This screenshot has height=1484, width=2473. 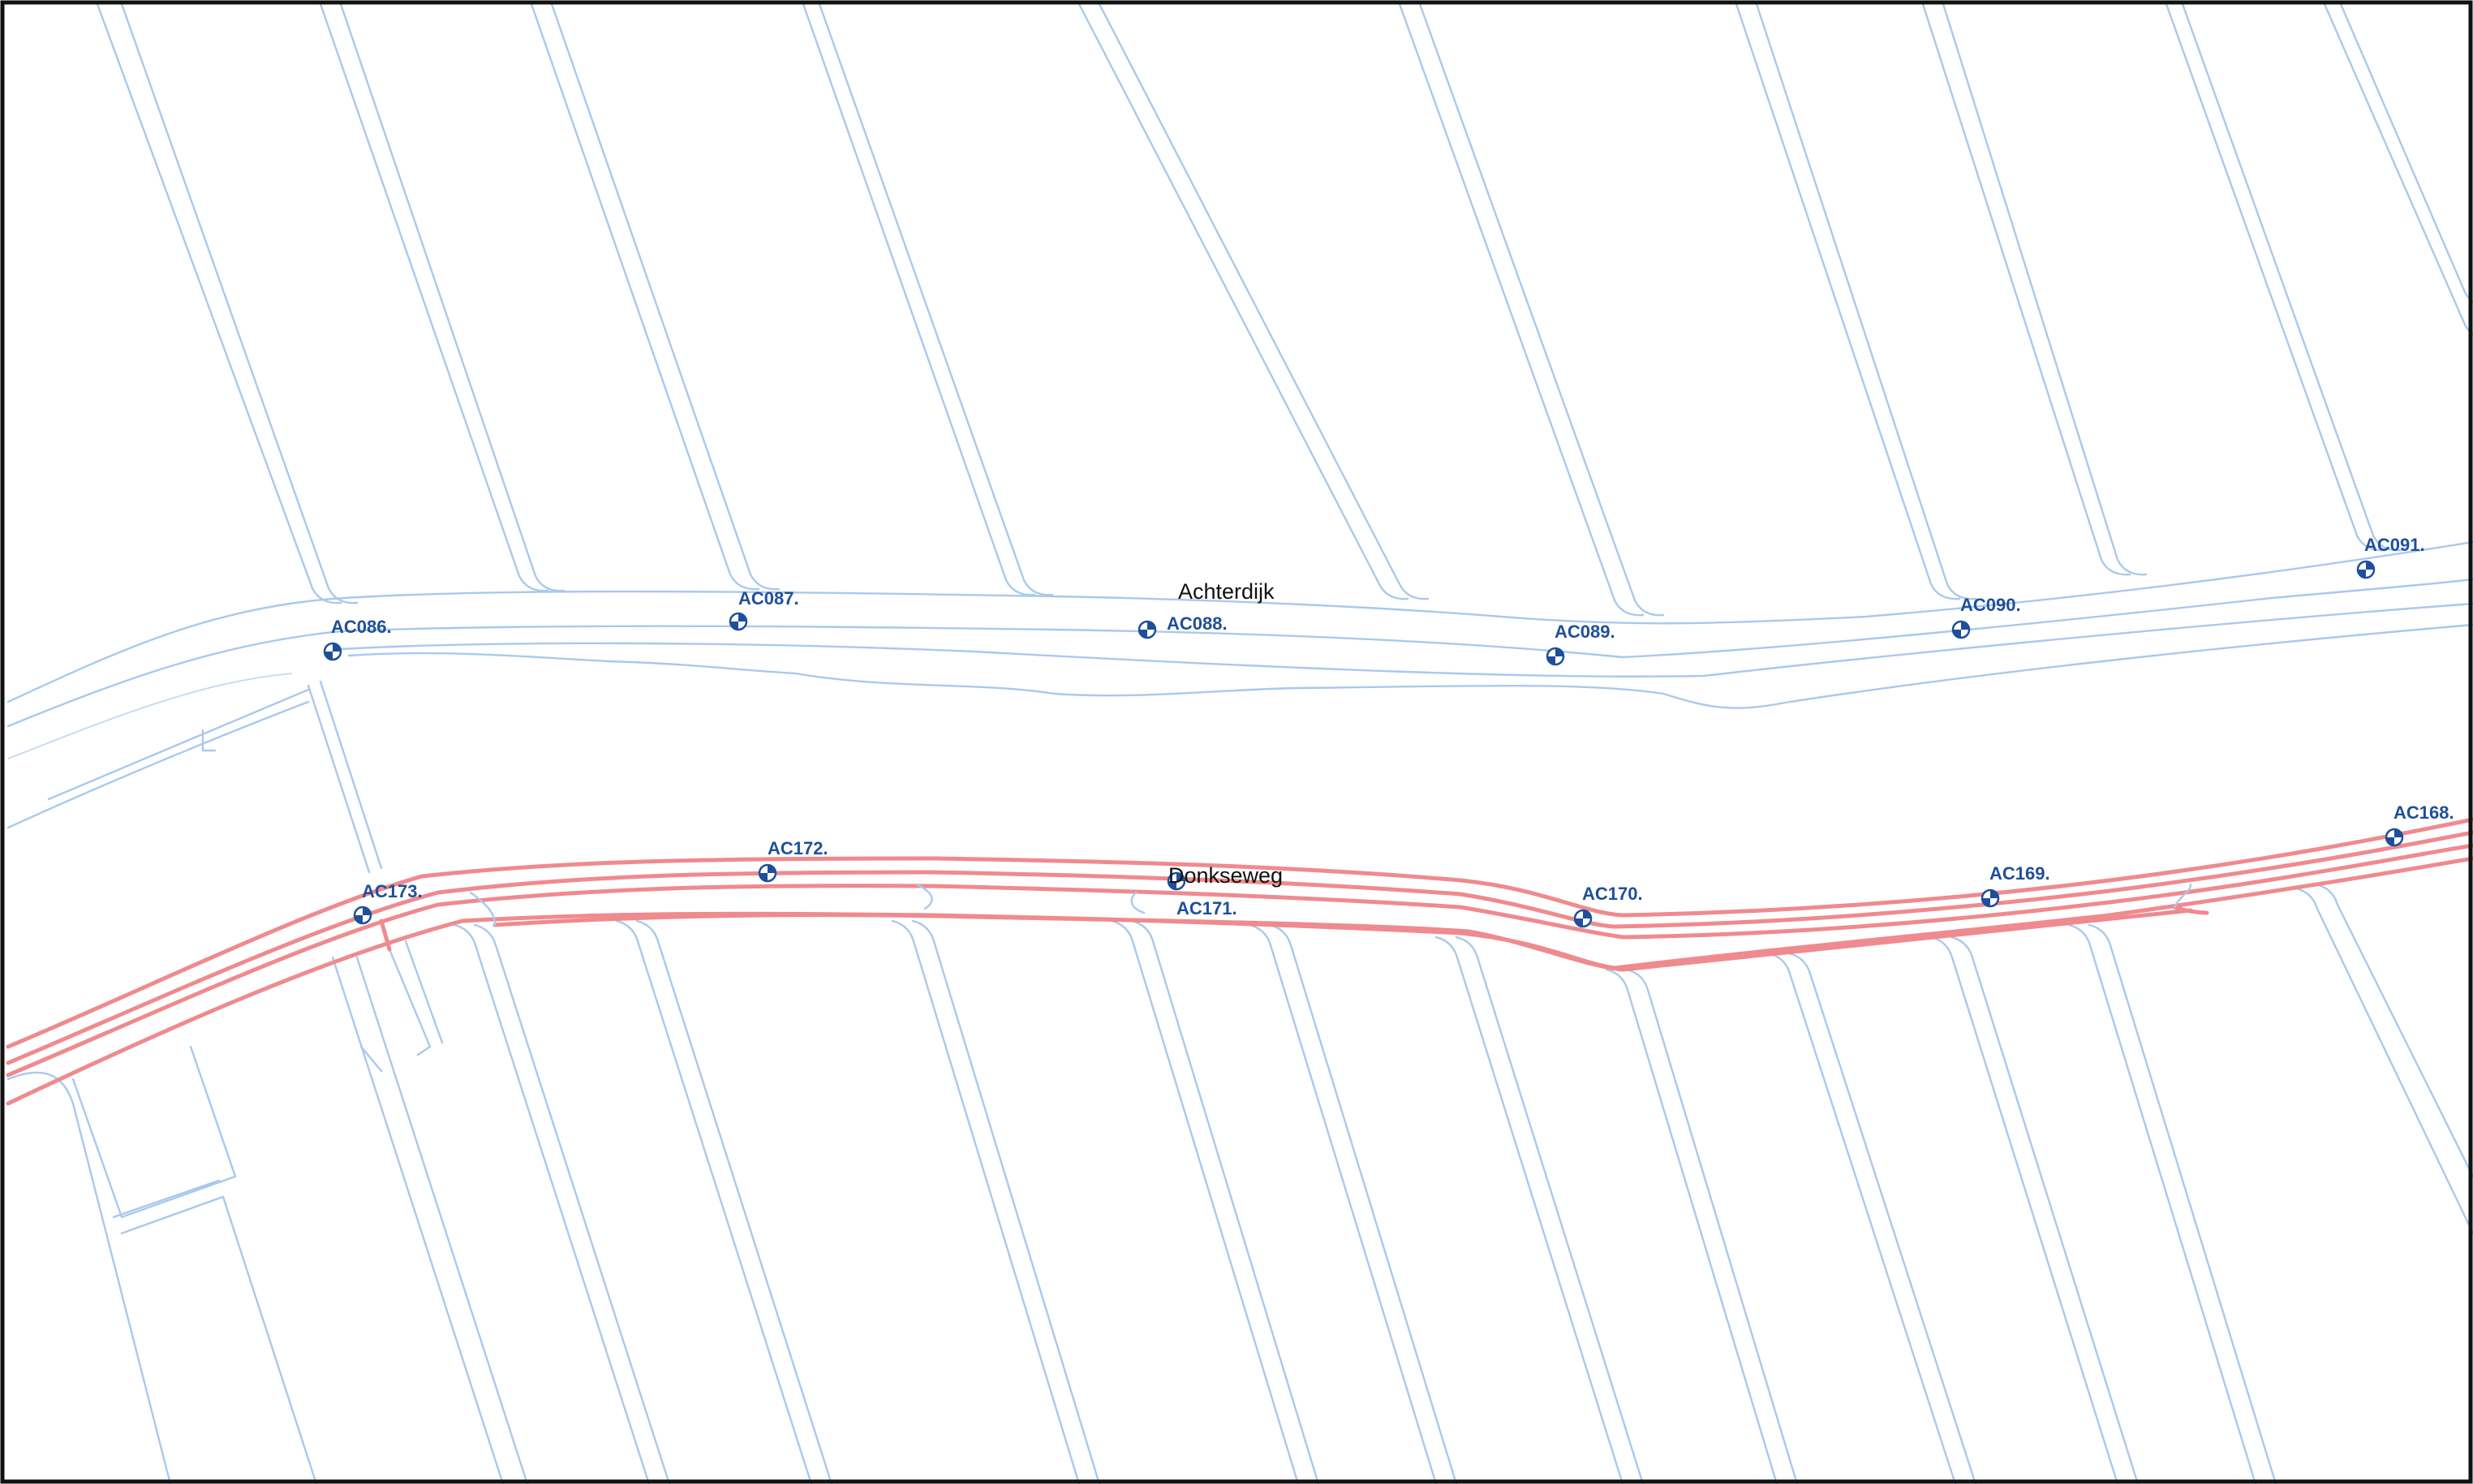 What do you see at coordinates (1613, 894) in the screenshot?
I see `marker-label-ac170: AC170.` at bounding box center [1613, 894].